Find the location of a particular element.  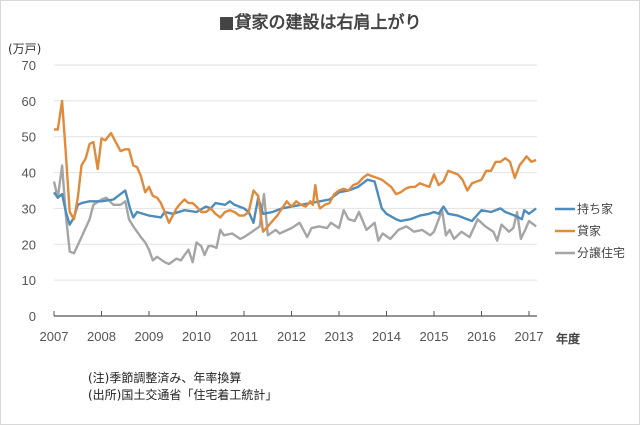

y-tick-label: 70 is located at coordinates (29, 65).